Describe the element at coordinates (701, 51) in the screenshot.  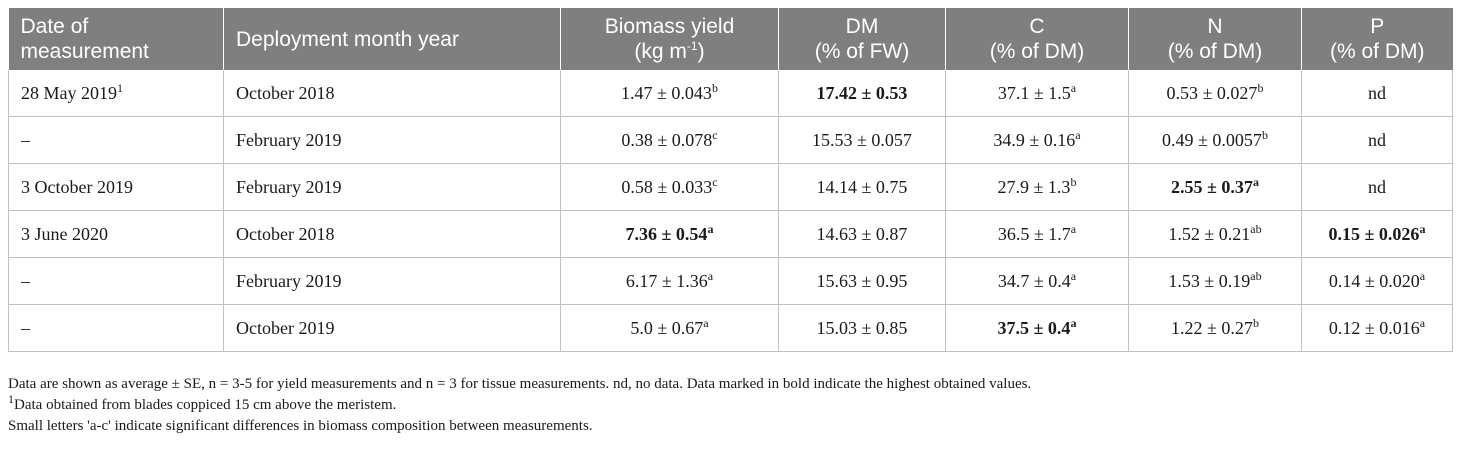
I see `column-header-tail: )` at that location.